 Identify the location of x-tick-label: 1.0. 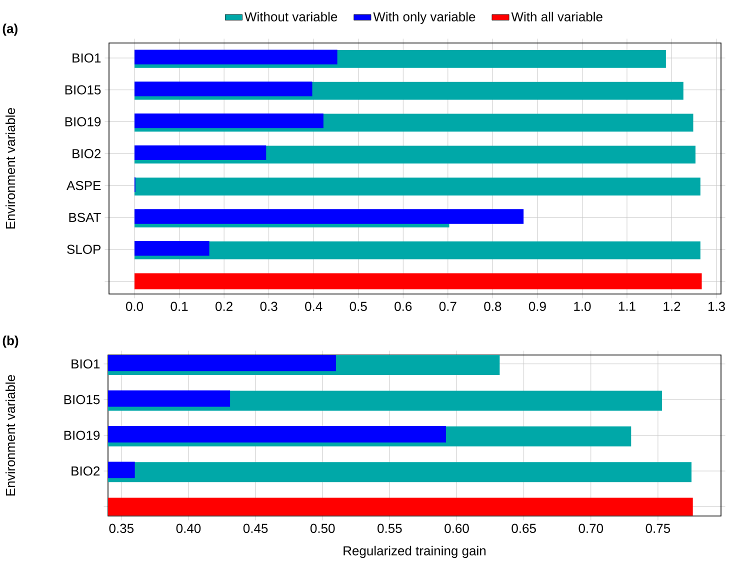
(582, 306).